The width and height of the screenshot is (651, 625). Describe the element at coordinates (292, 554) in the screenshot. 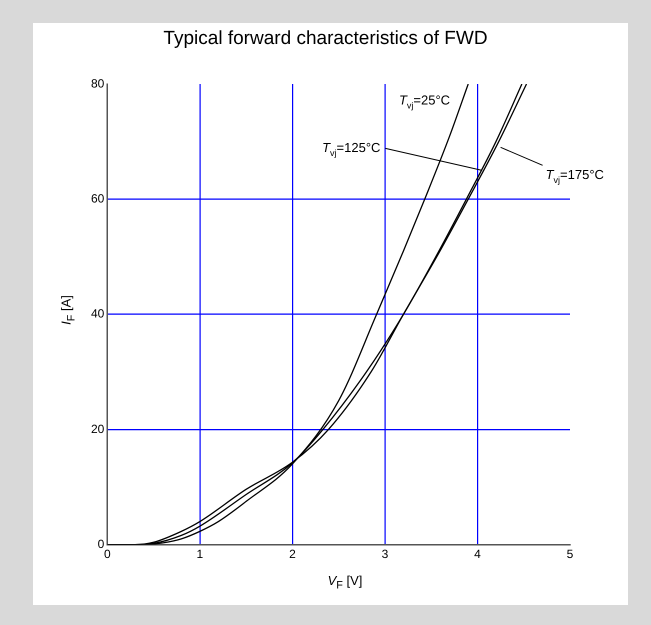

I see `x-tick-label: 2` at that location.